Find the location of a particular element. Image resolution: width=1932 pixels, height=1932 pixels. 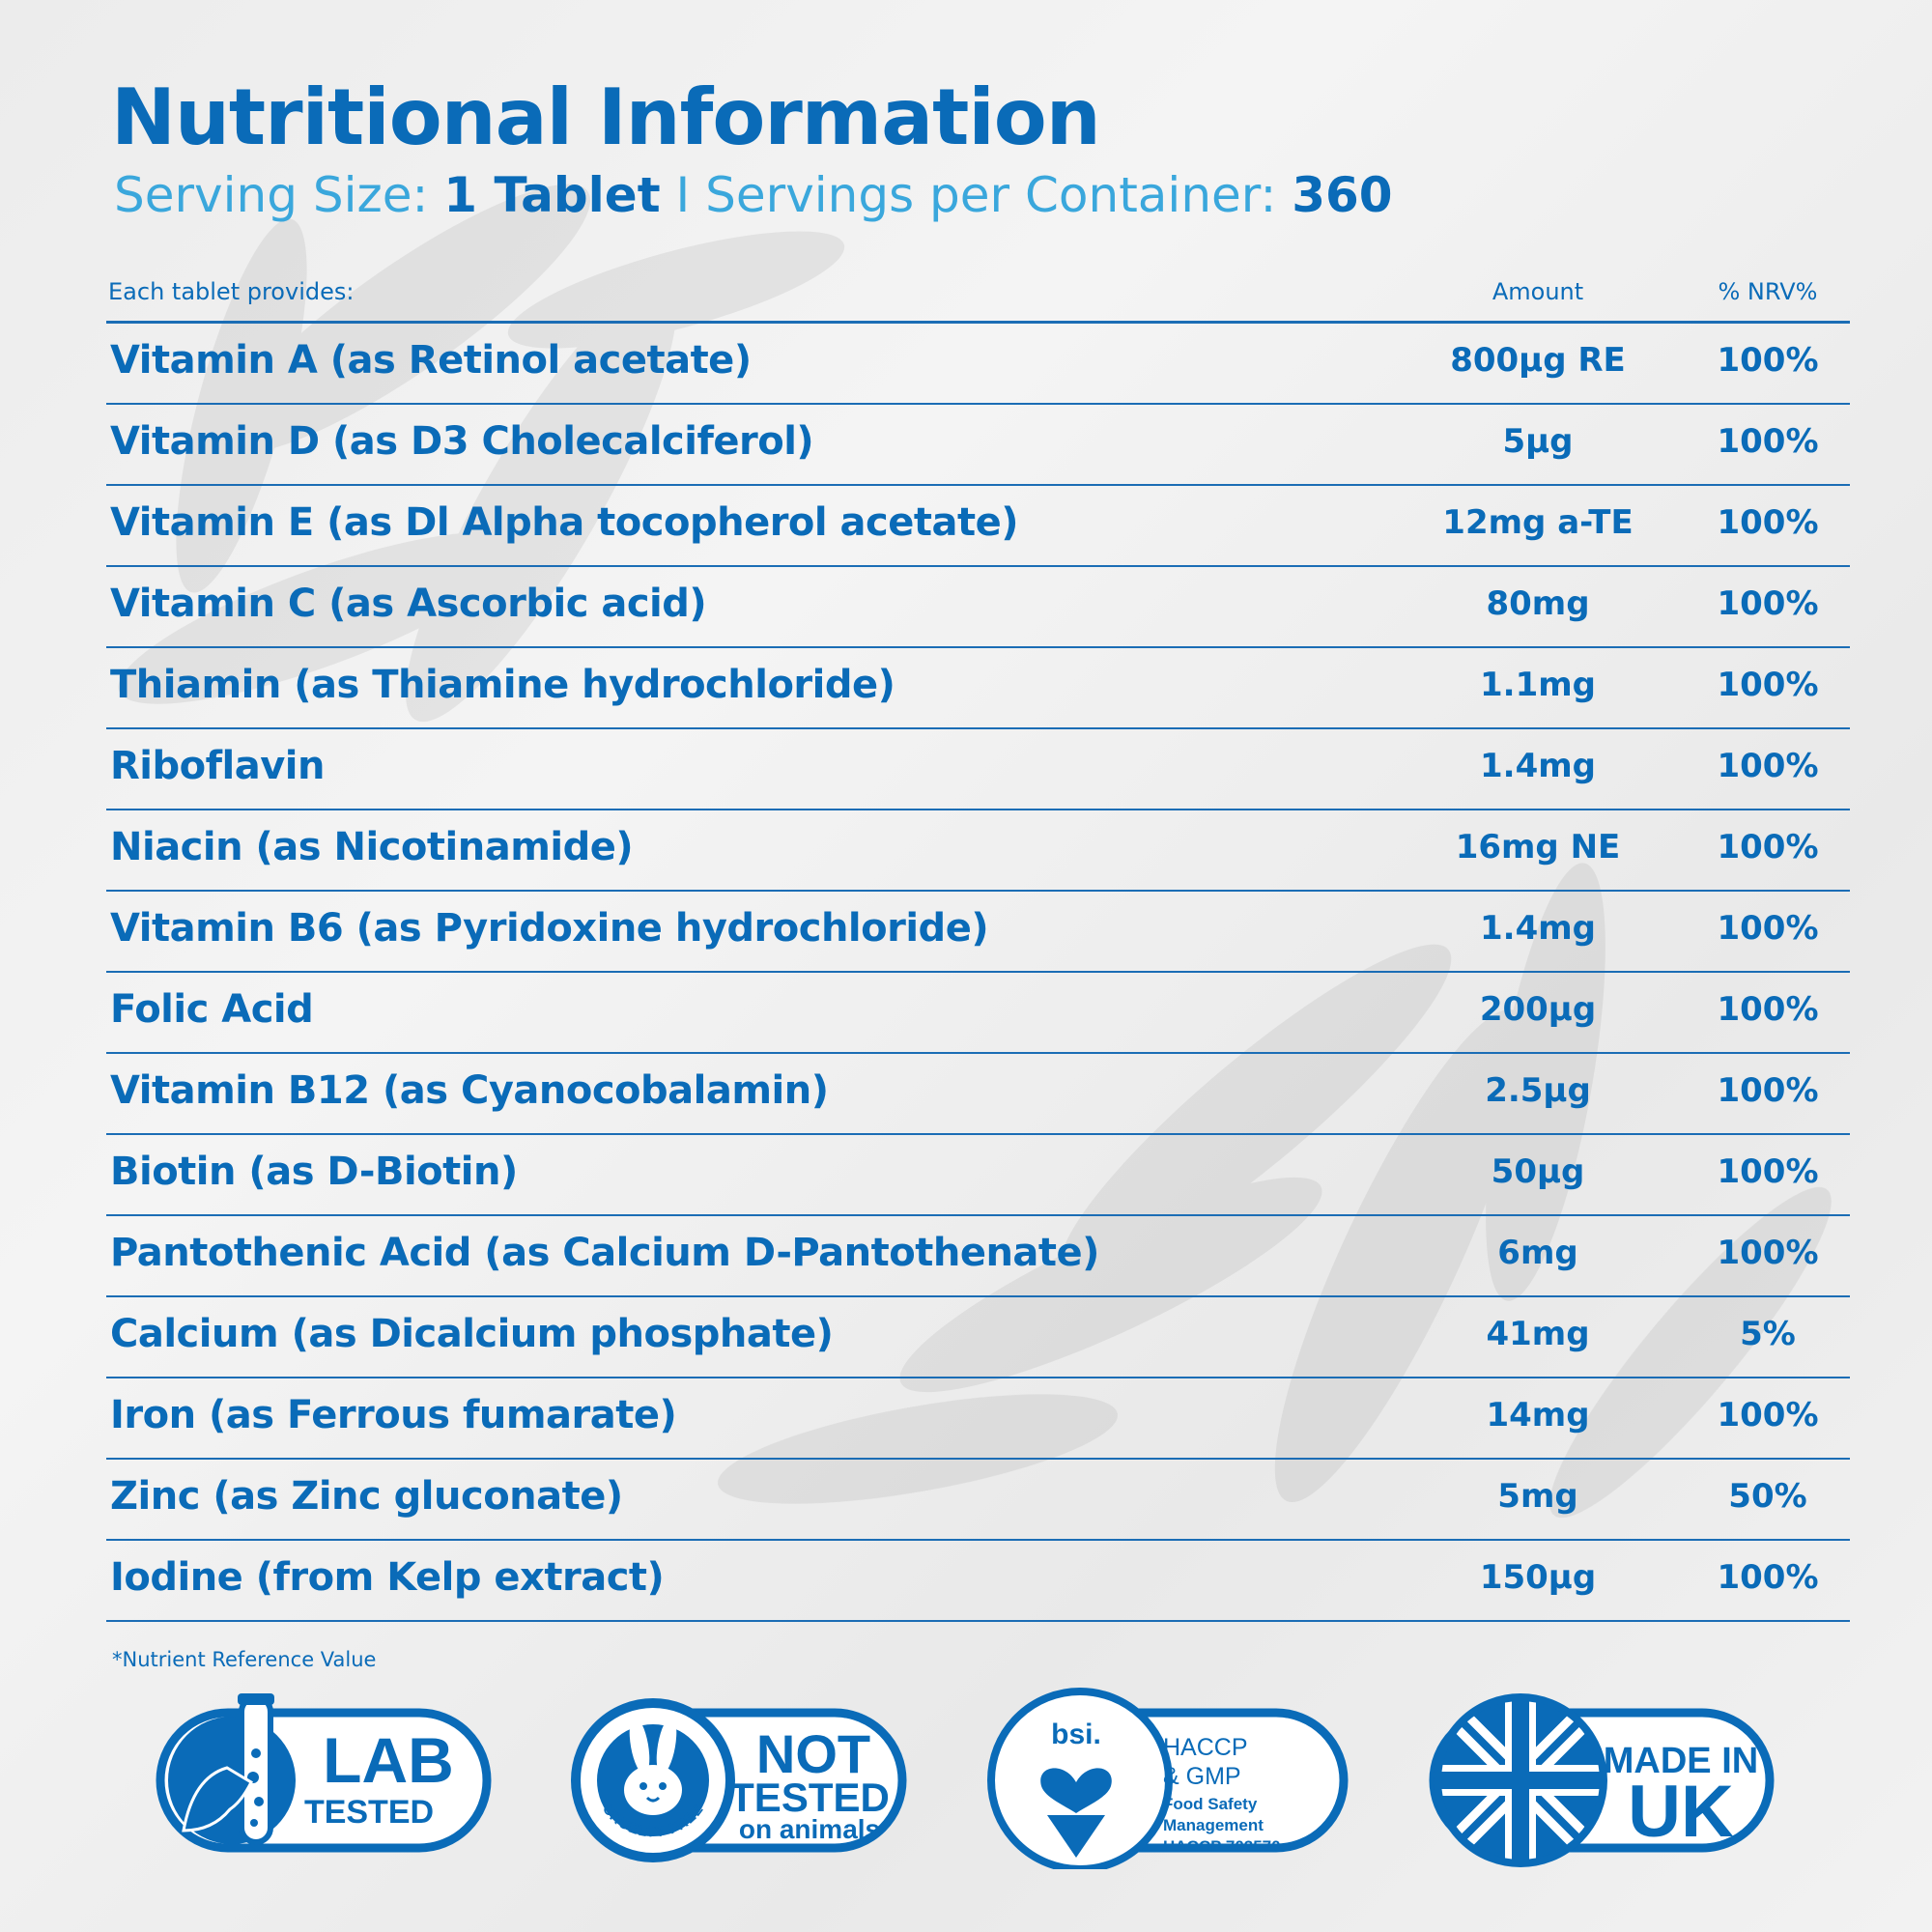

nutrient-nrv: 50% is located at coordinates (1767, 1496).